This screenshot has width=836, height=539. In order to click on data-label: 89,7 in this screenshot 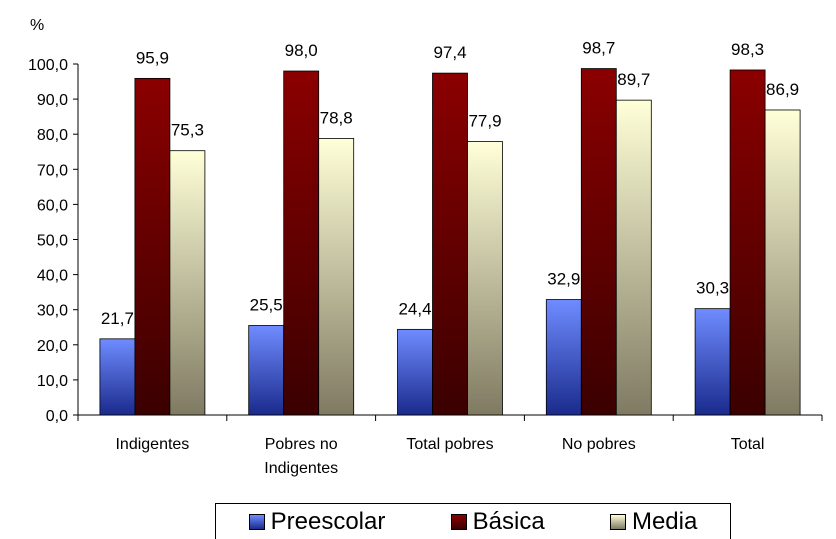, I will do `click(633, 79)`.